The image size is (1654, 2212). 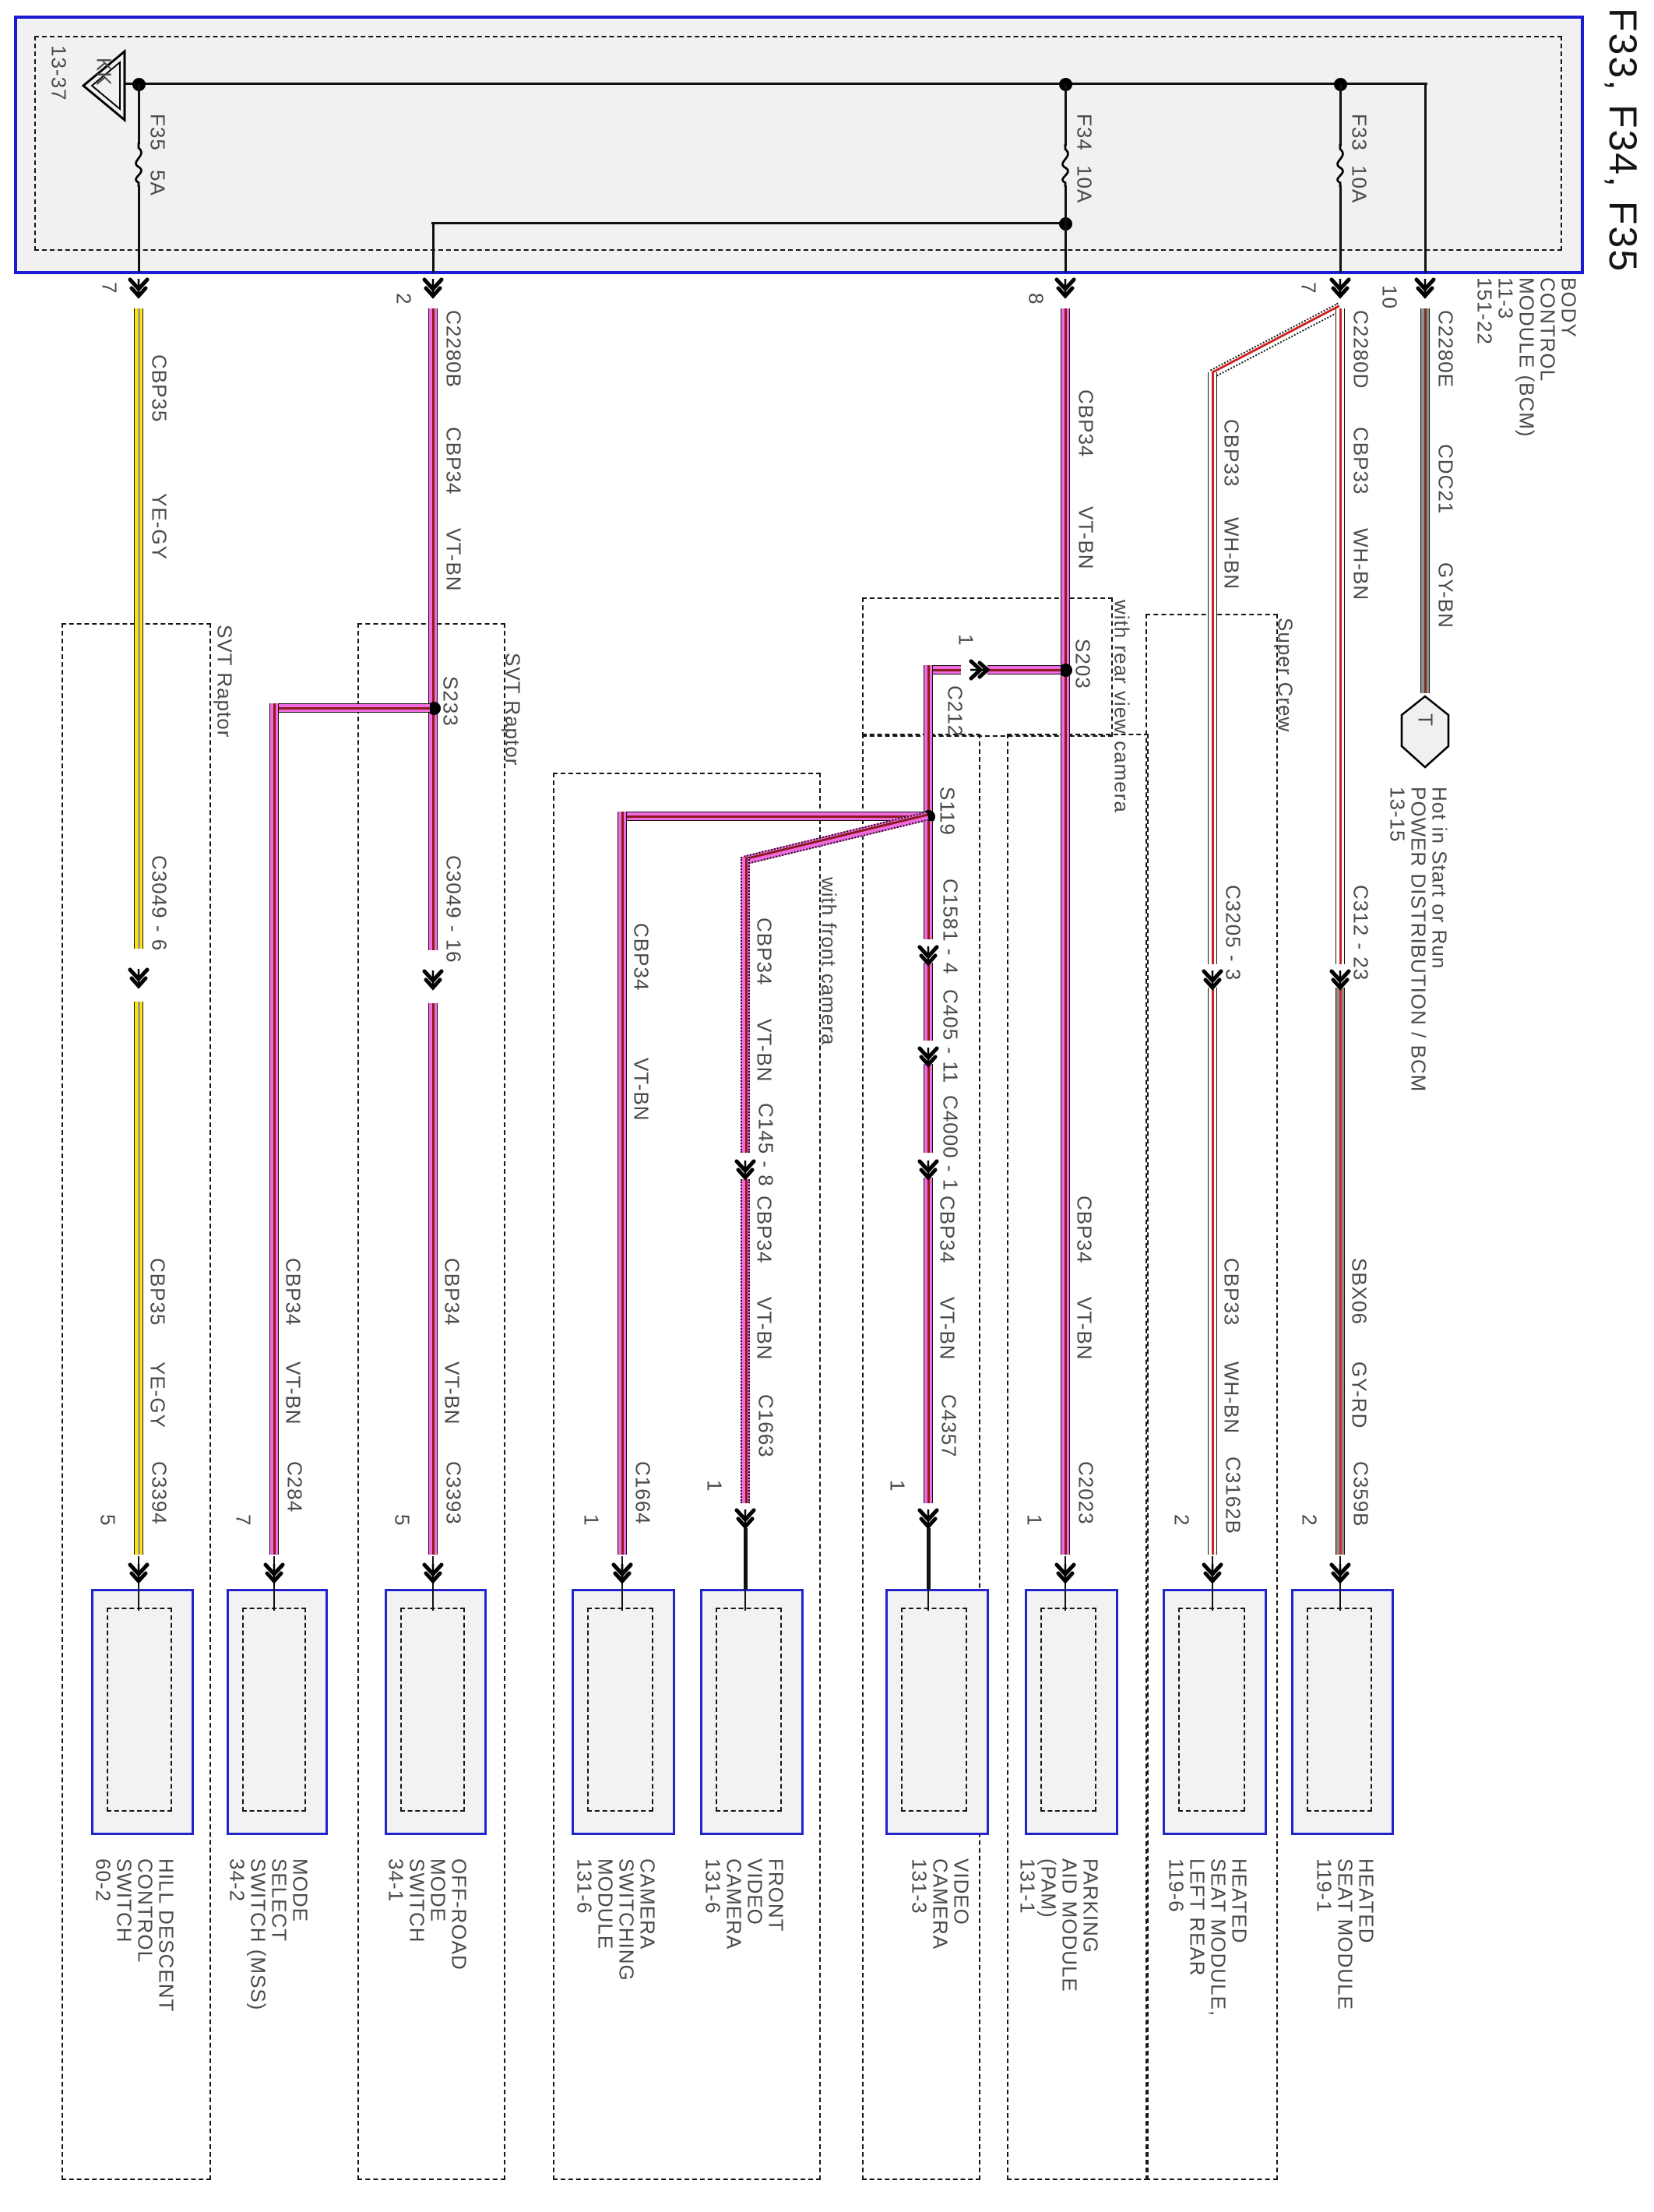 I want to click on circuit-label: CBP33, so click(x=1231, y=453).